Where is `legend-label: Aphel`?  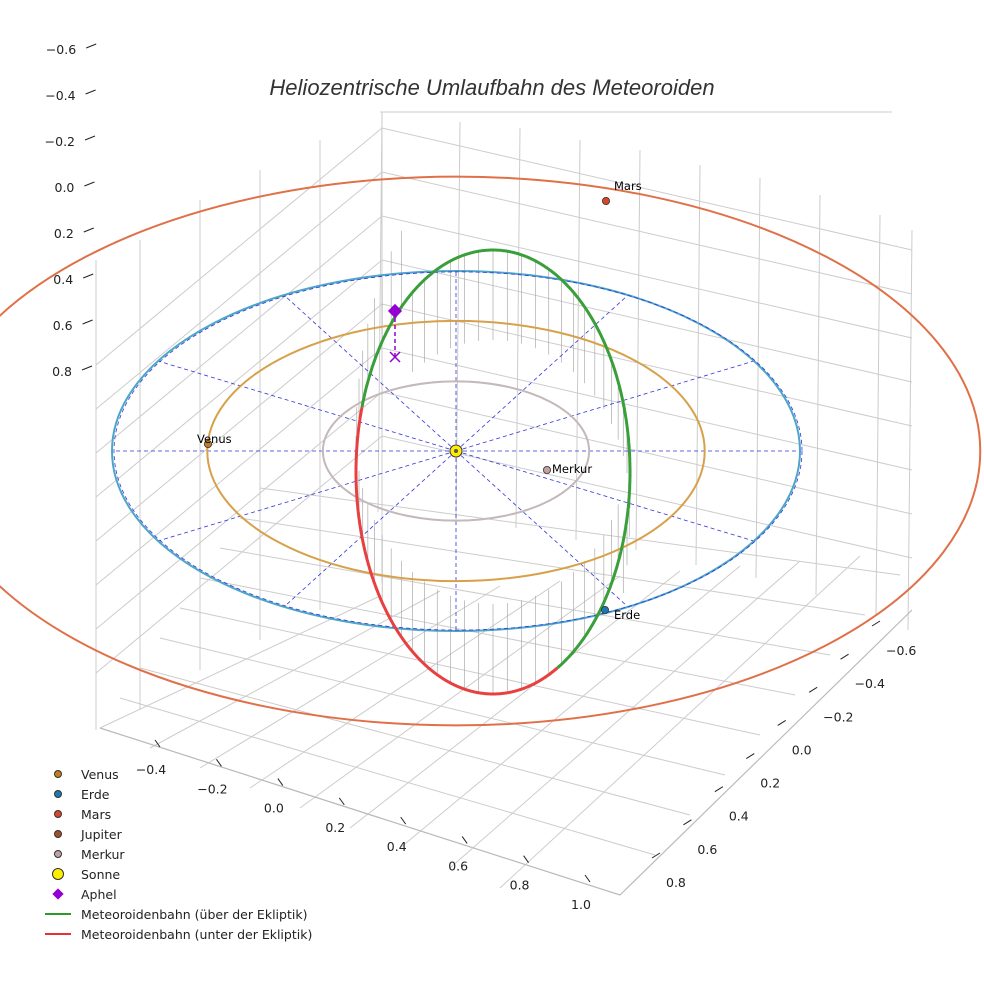 legend-label: Aphel is located at coordinates (99, 894).